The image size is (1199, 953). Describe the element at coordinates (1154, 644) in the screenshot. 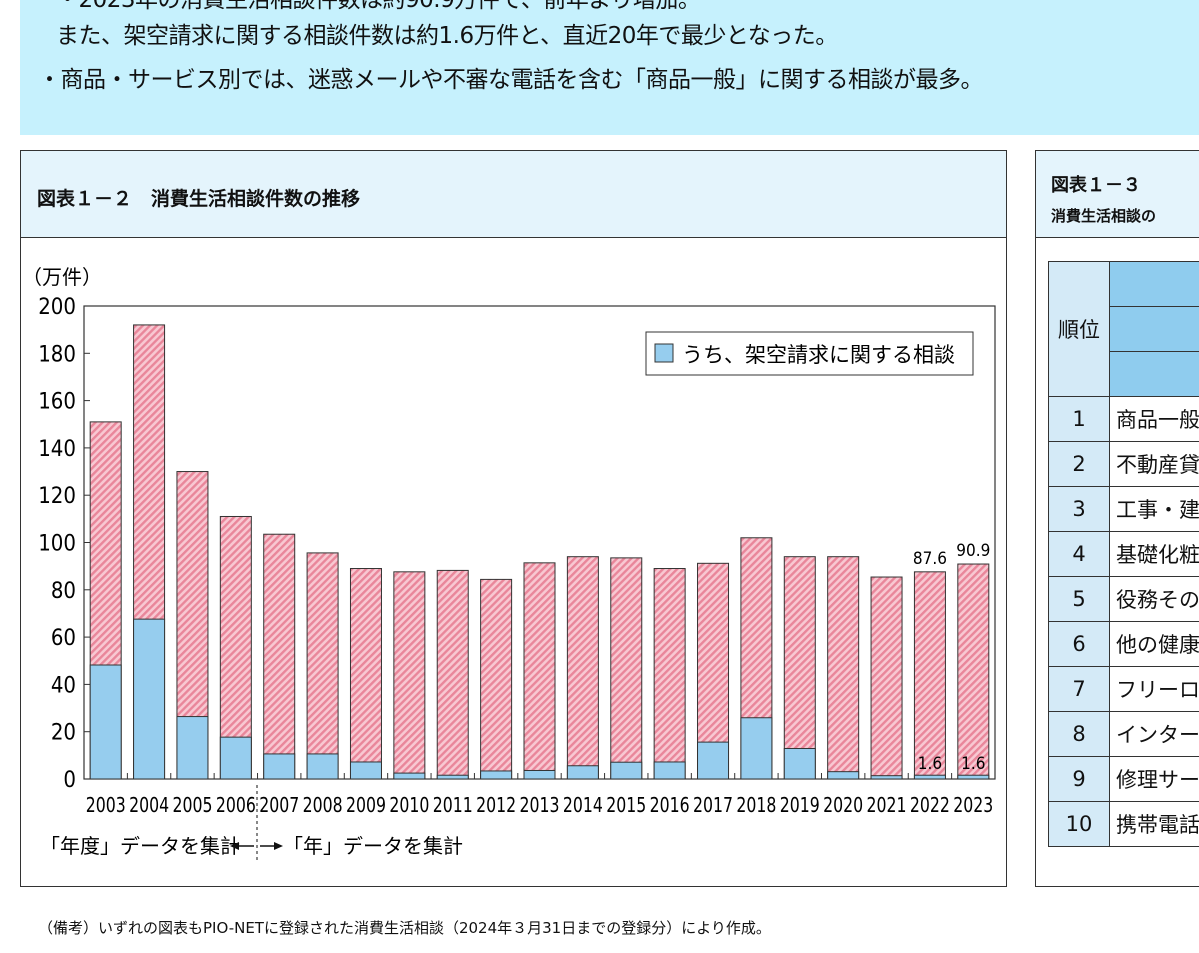

I see `item-cell: 他の健康` at that location.